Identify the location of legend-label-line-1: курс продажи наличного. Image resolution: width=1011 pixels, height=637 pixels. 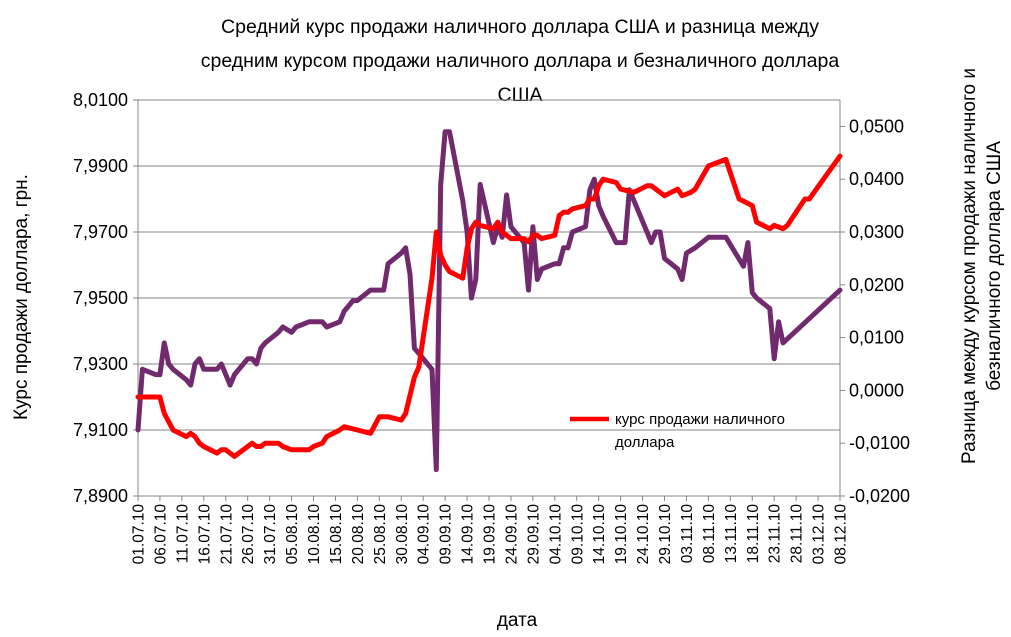
(700, 419).